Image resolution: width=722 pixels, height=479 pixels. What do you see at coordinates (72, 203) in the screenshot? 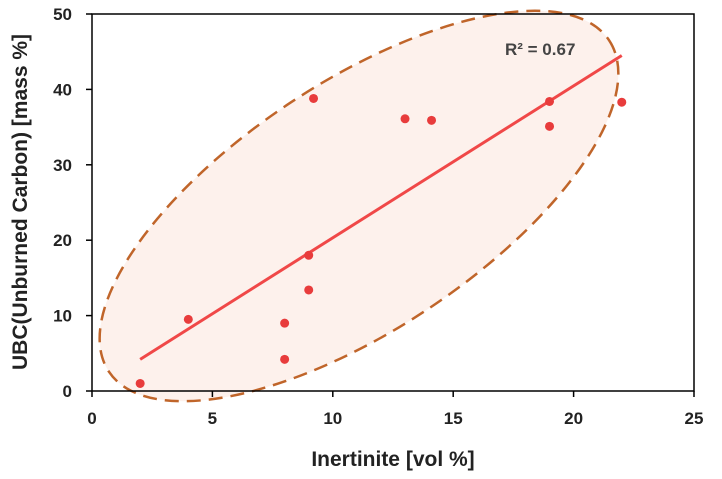
I see `y-axis-ticks: 0 10 20 30 40 50` at bounding box center [72, 203].